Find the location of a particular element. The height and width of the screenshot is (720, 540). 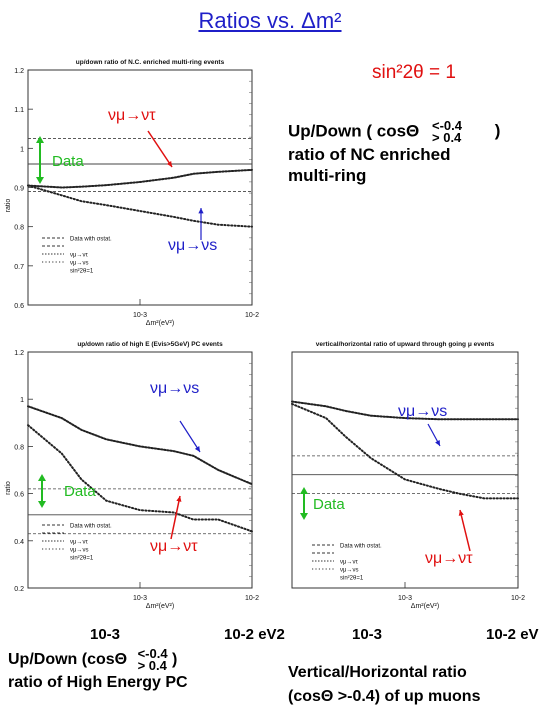

arrow-s-top is located at coordinates (201, 224).